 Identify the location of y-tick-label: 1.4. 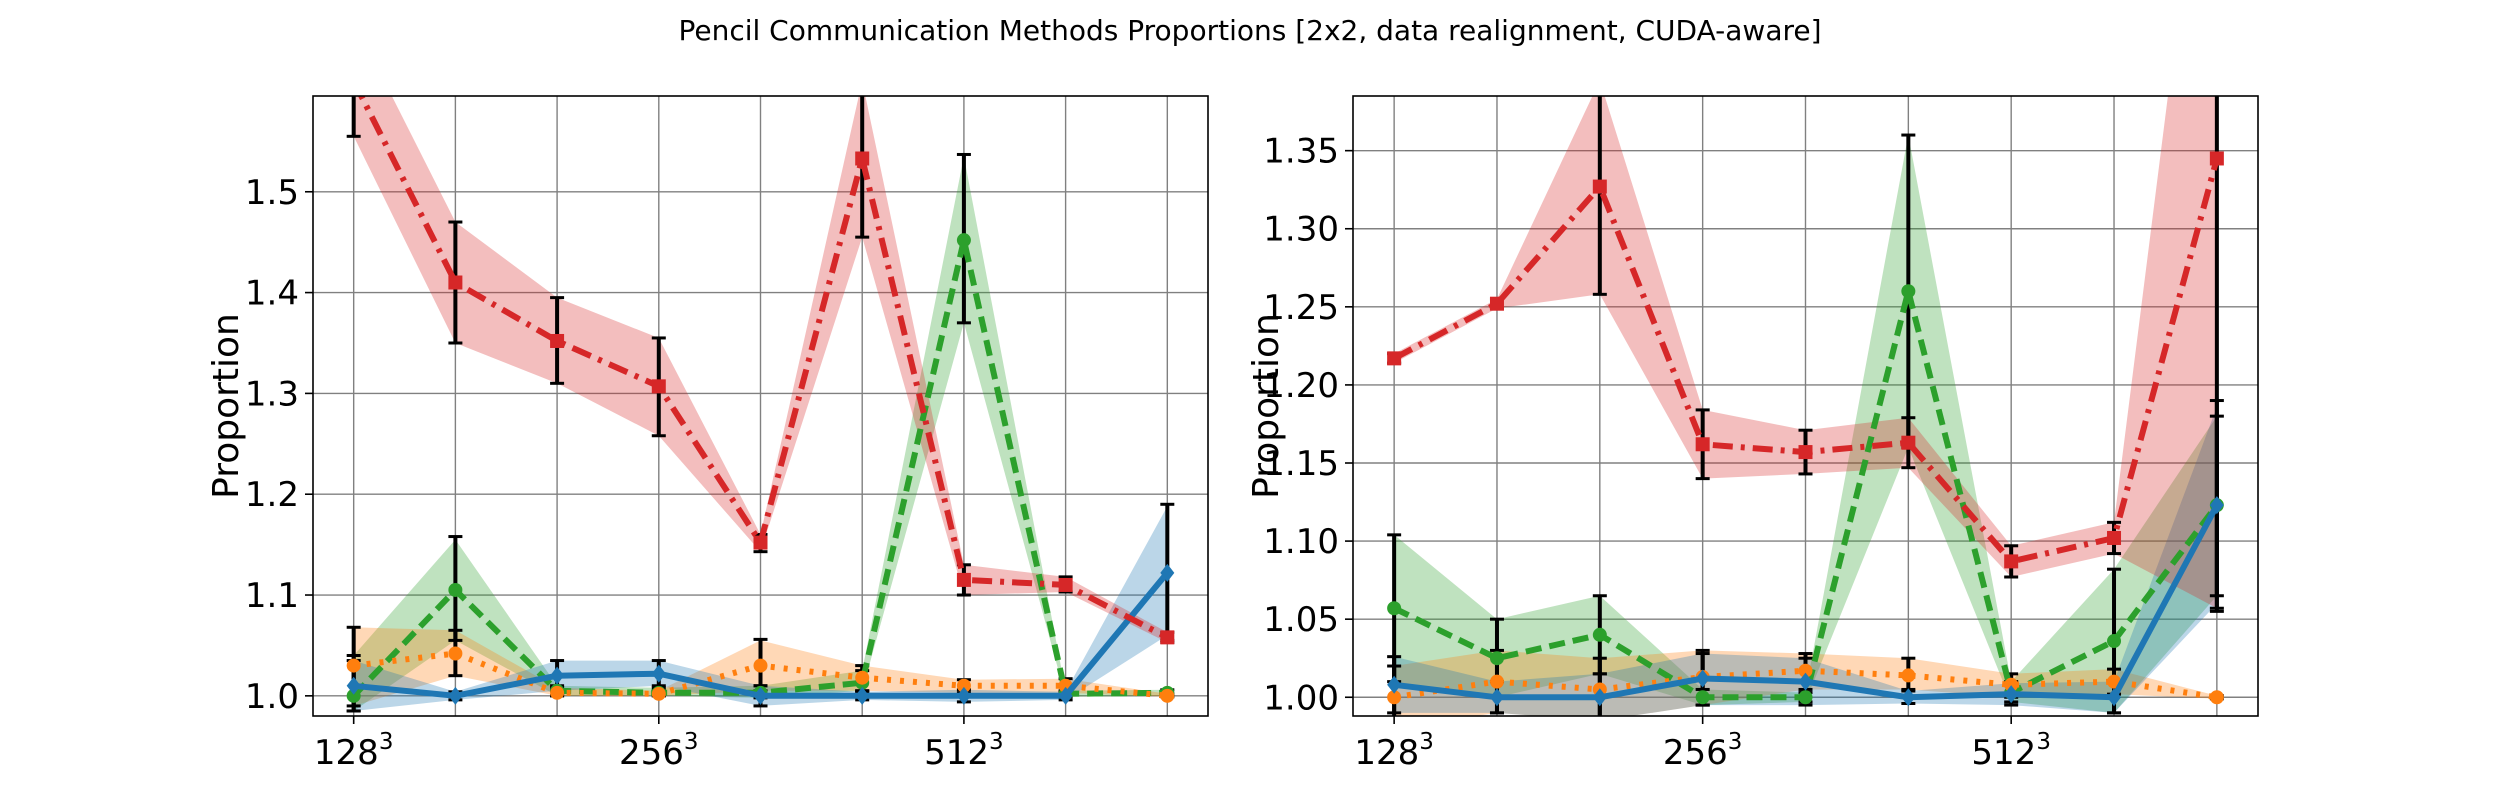
(272, 294).